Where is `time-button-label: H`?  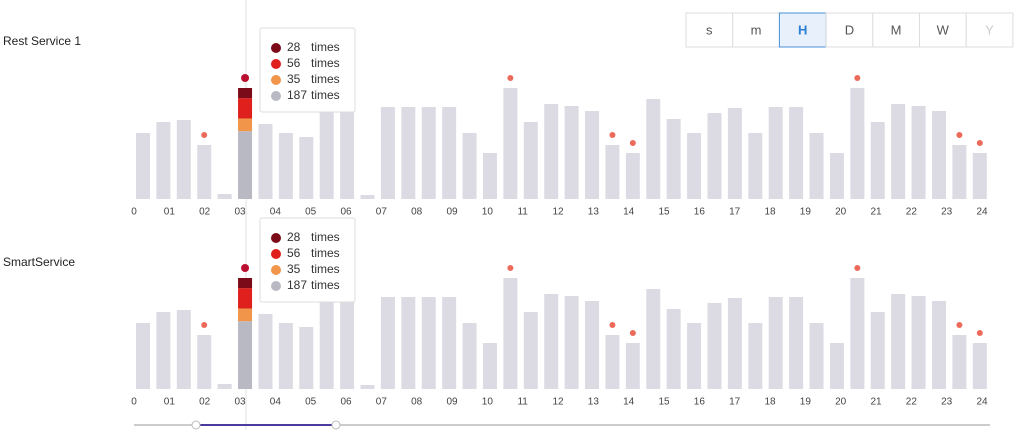 time-button-label: H is located at coordinates (802, 29).